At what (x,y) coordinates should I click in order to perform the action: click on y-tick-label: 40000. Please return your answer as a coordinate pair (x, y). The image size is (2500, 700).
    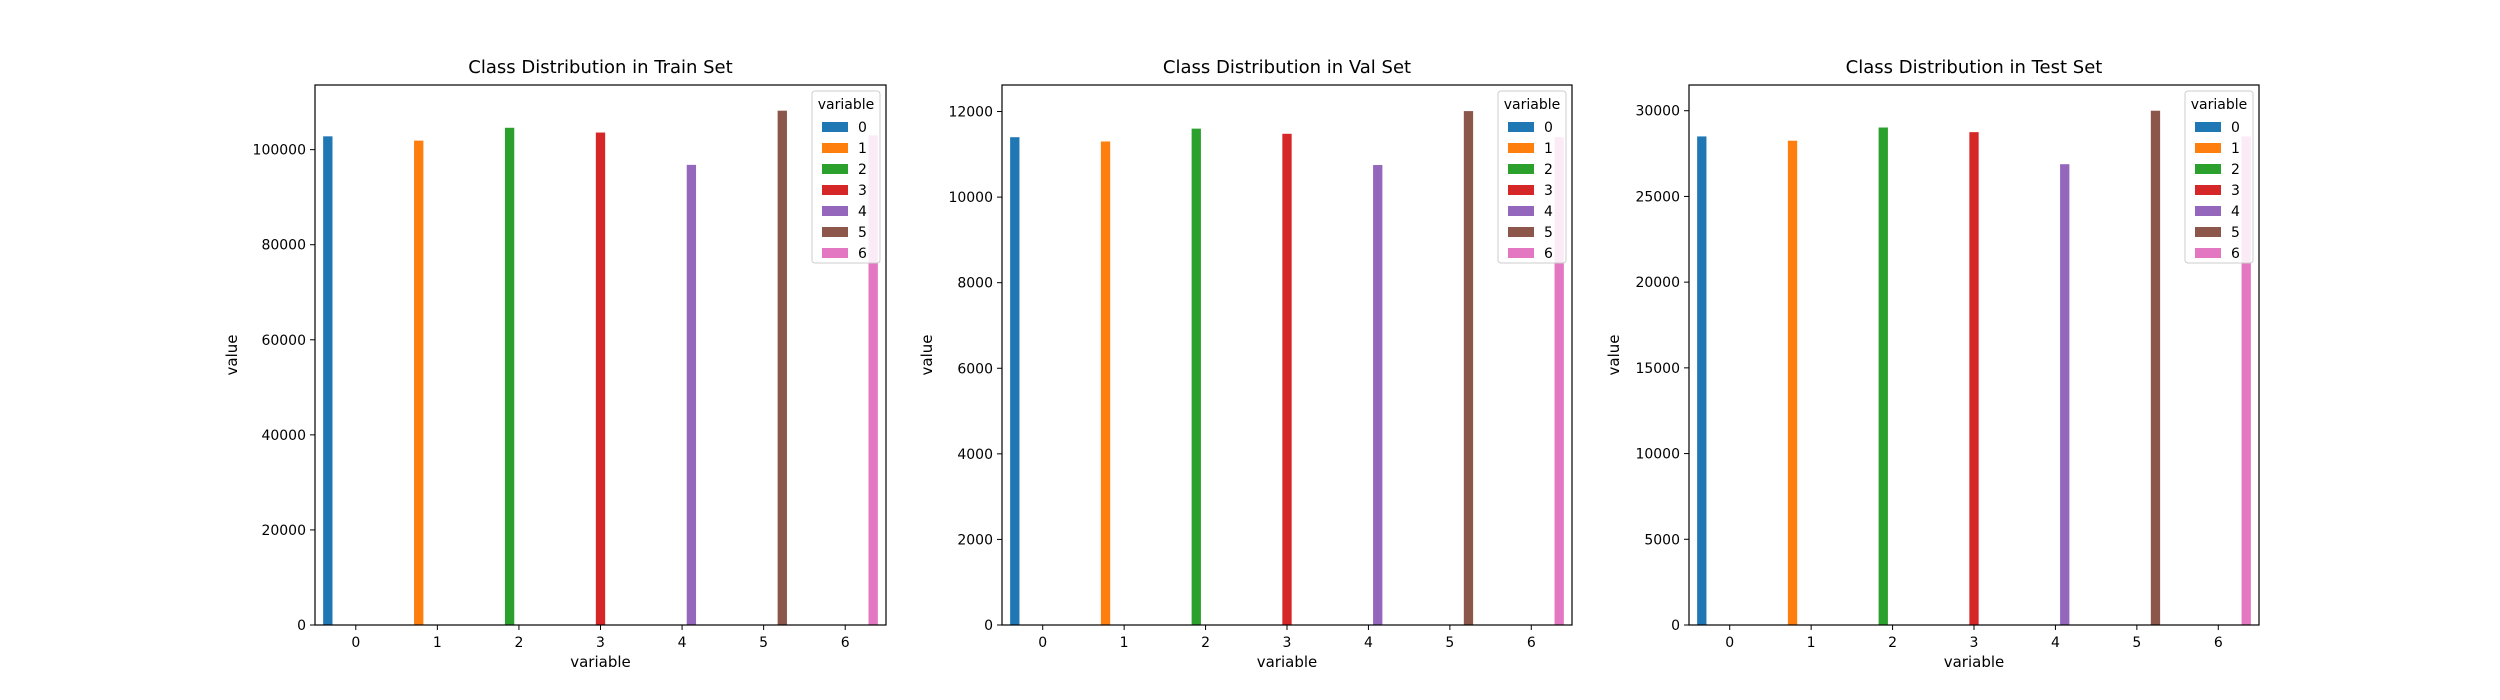
    Looking at the image, I should click on (283, 436).